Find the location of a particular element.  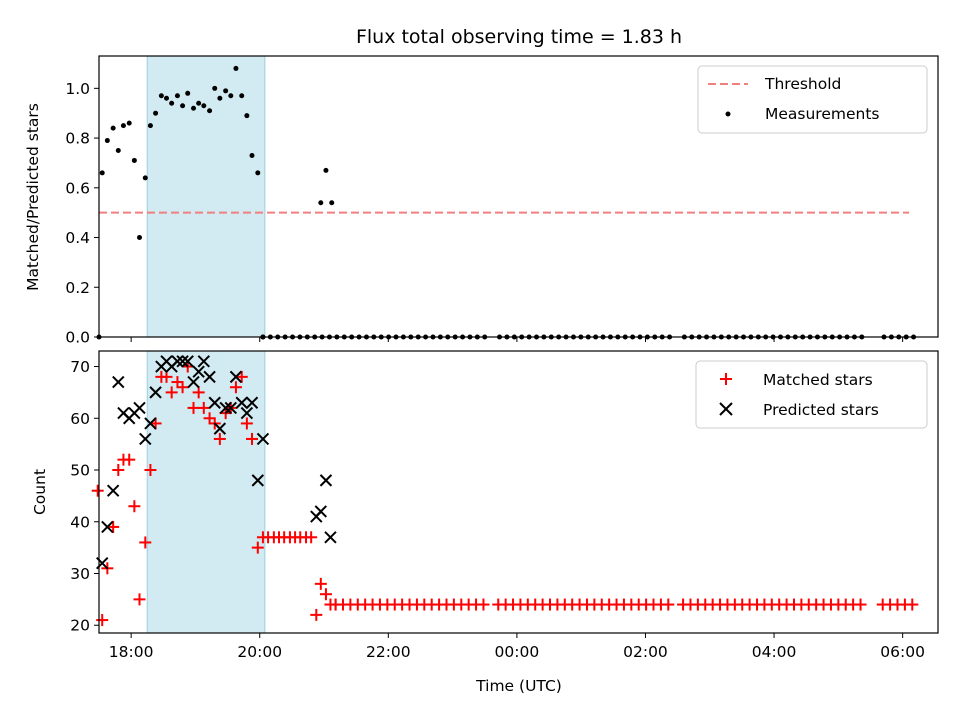

bottom-legend-box is located at coordinates (811, 394).